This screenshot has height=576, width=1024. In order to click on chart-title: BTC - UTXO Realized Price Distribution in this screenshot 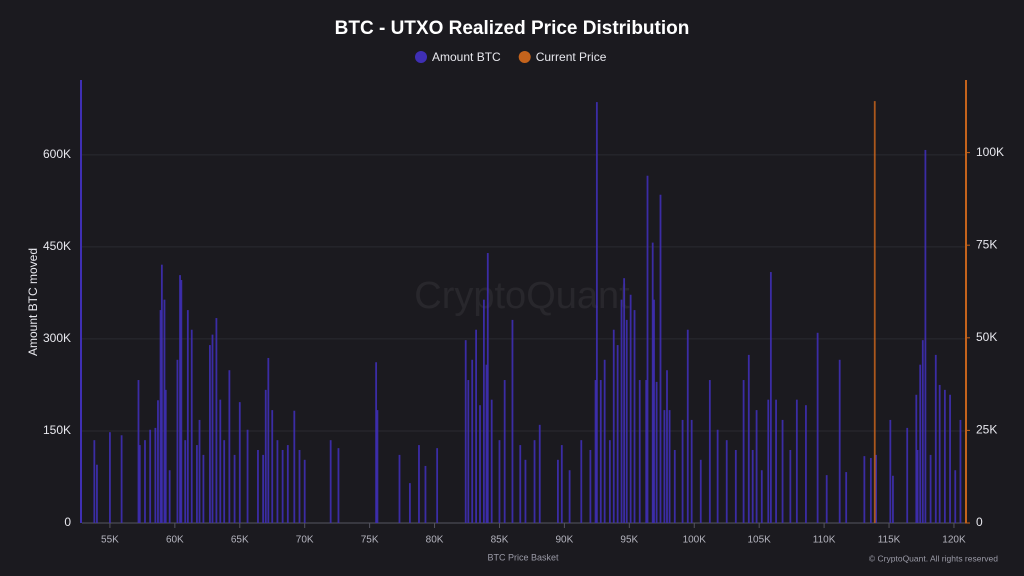, I will do `click(512, 28)`.